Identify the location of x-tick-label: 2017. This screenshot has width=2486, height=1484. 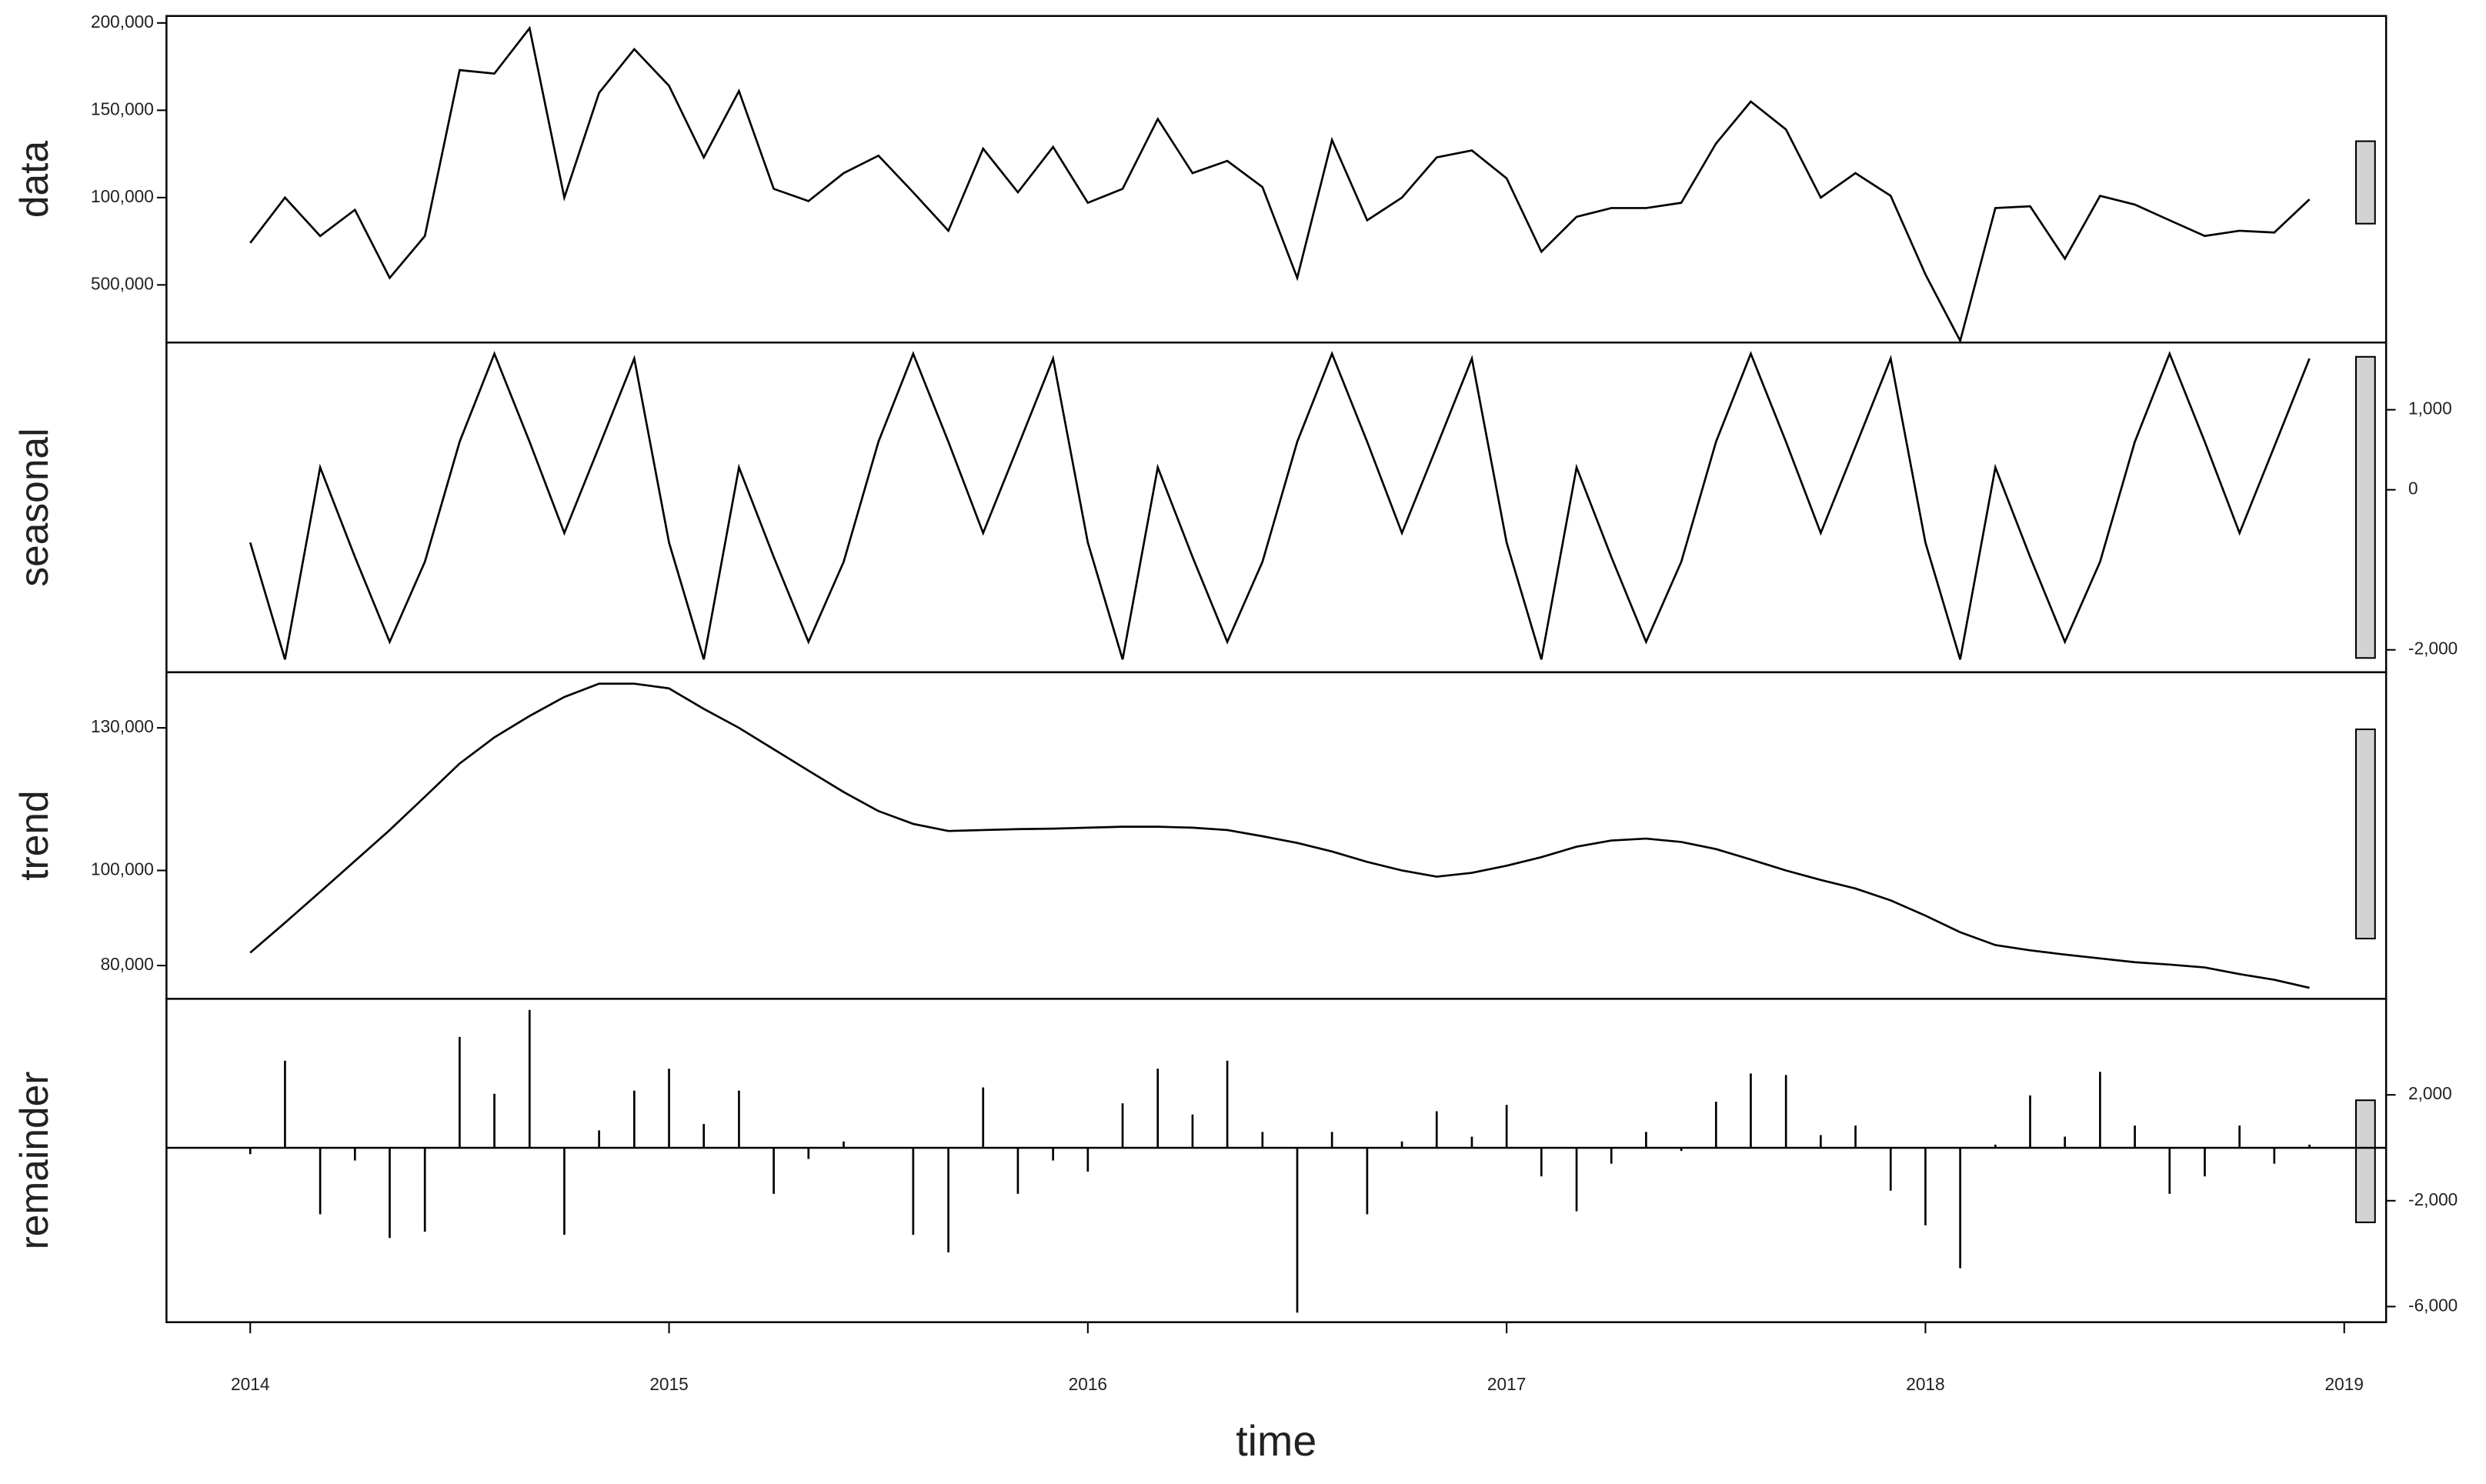
(1506, 1384).